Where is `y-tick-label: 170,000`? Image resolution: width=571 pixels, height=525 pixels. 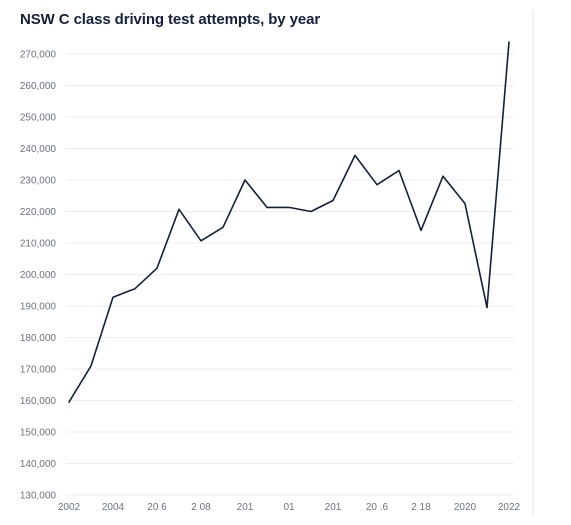
y-tick-label: 170,000 is located at coordinates (38, 370).